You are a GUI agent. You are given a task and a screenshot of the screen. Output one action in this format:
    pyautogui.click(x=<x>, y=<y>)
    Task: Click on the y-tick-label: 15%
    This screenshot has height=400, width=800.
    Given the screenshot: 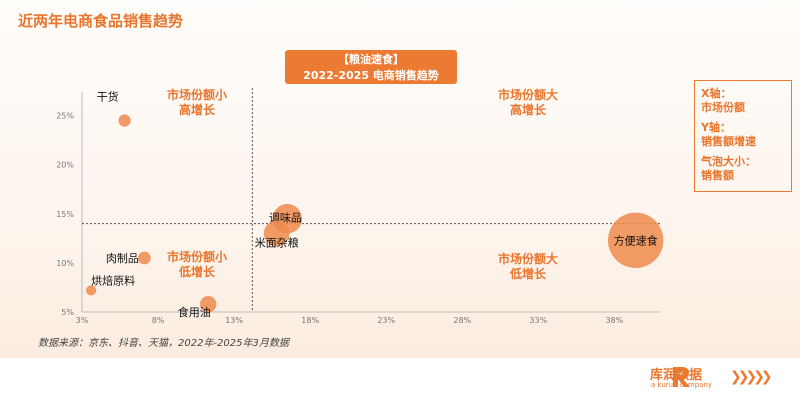 What is the action you would take?
    pyautogui.click(x=65, y=214)
    